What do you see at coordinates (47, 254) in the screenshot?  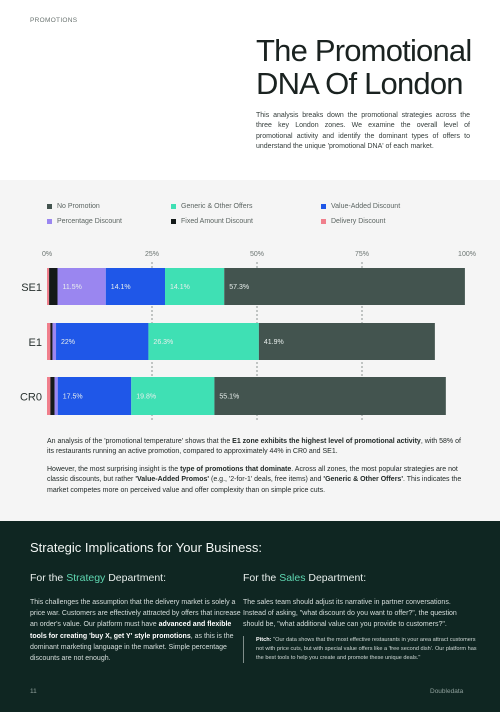 I see `x-tick-label: 0%` at bounding box center [47, 254].